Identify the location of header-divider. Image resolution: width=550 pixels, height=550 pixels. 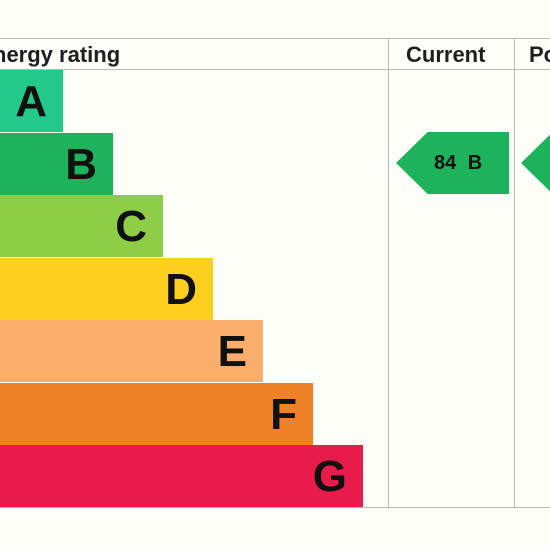
(275, 69).